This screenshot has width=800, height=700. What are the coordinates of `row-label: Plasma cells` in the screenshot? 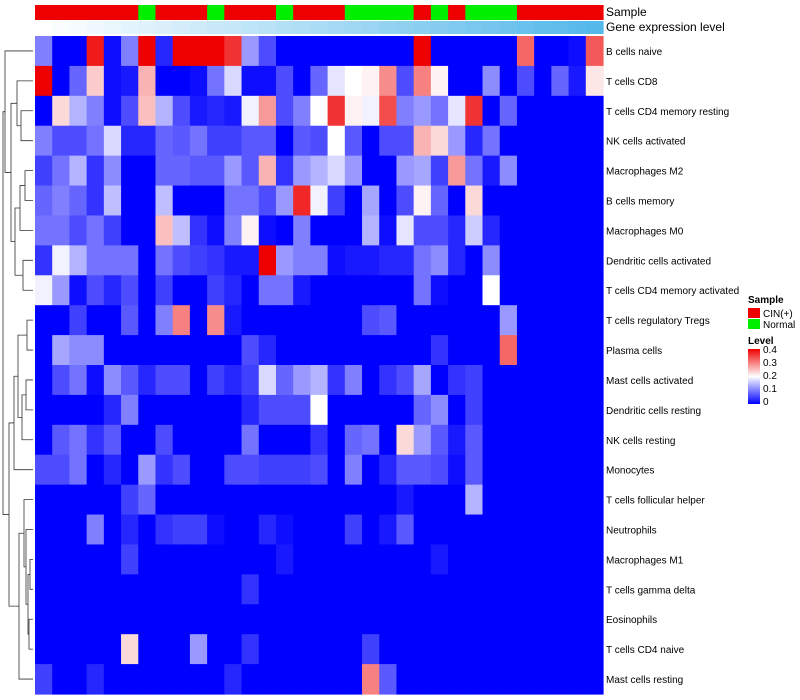 It's located at (634, 351).